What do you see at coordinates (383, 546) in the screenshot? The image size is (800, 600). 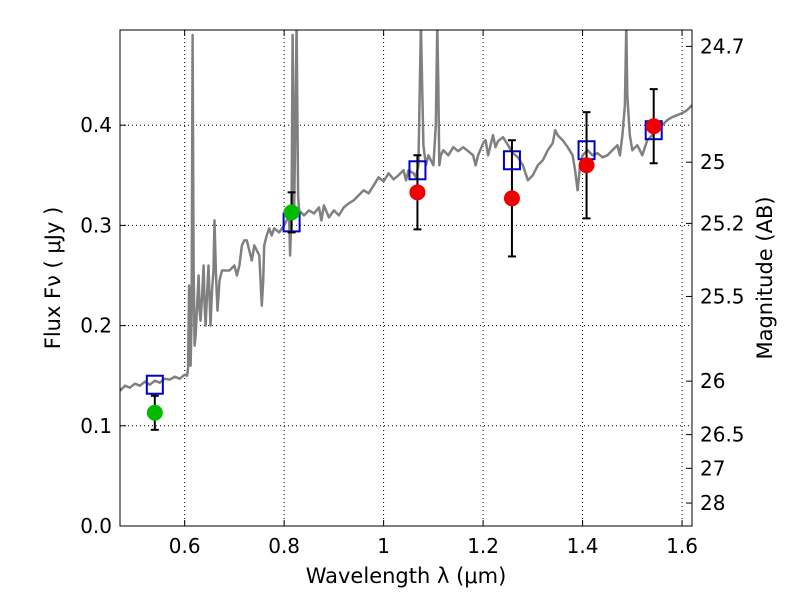 I see `x-tick-label: 1` at bounding box center [383, 546].